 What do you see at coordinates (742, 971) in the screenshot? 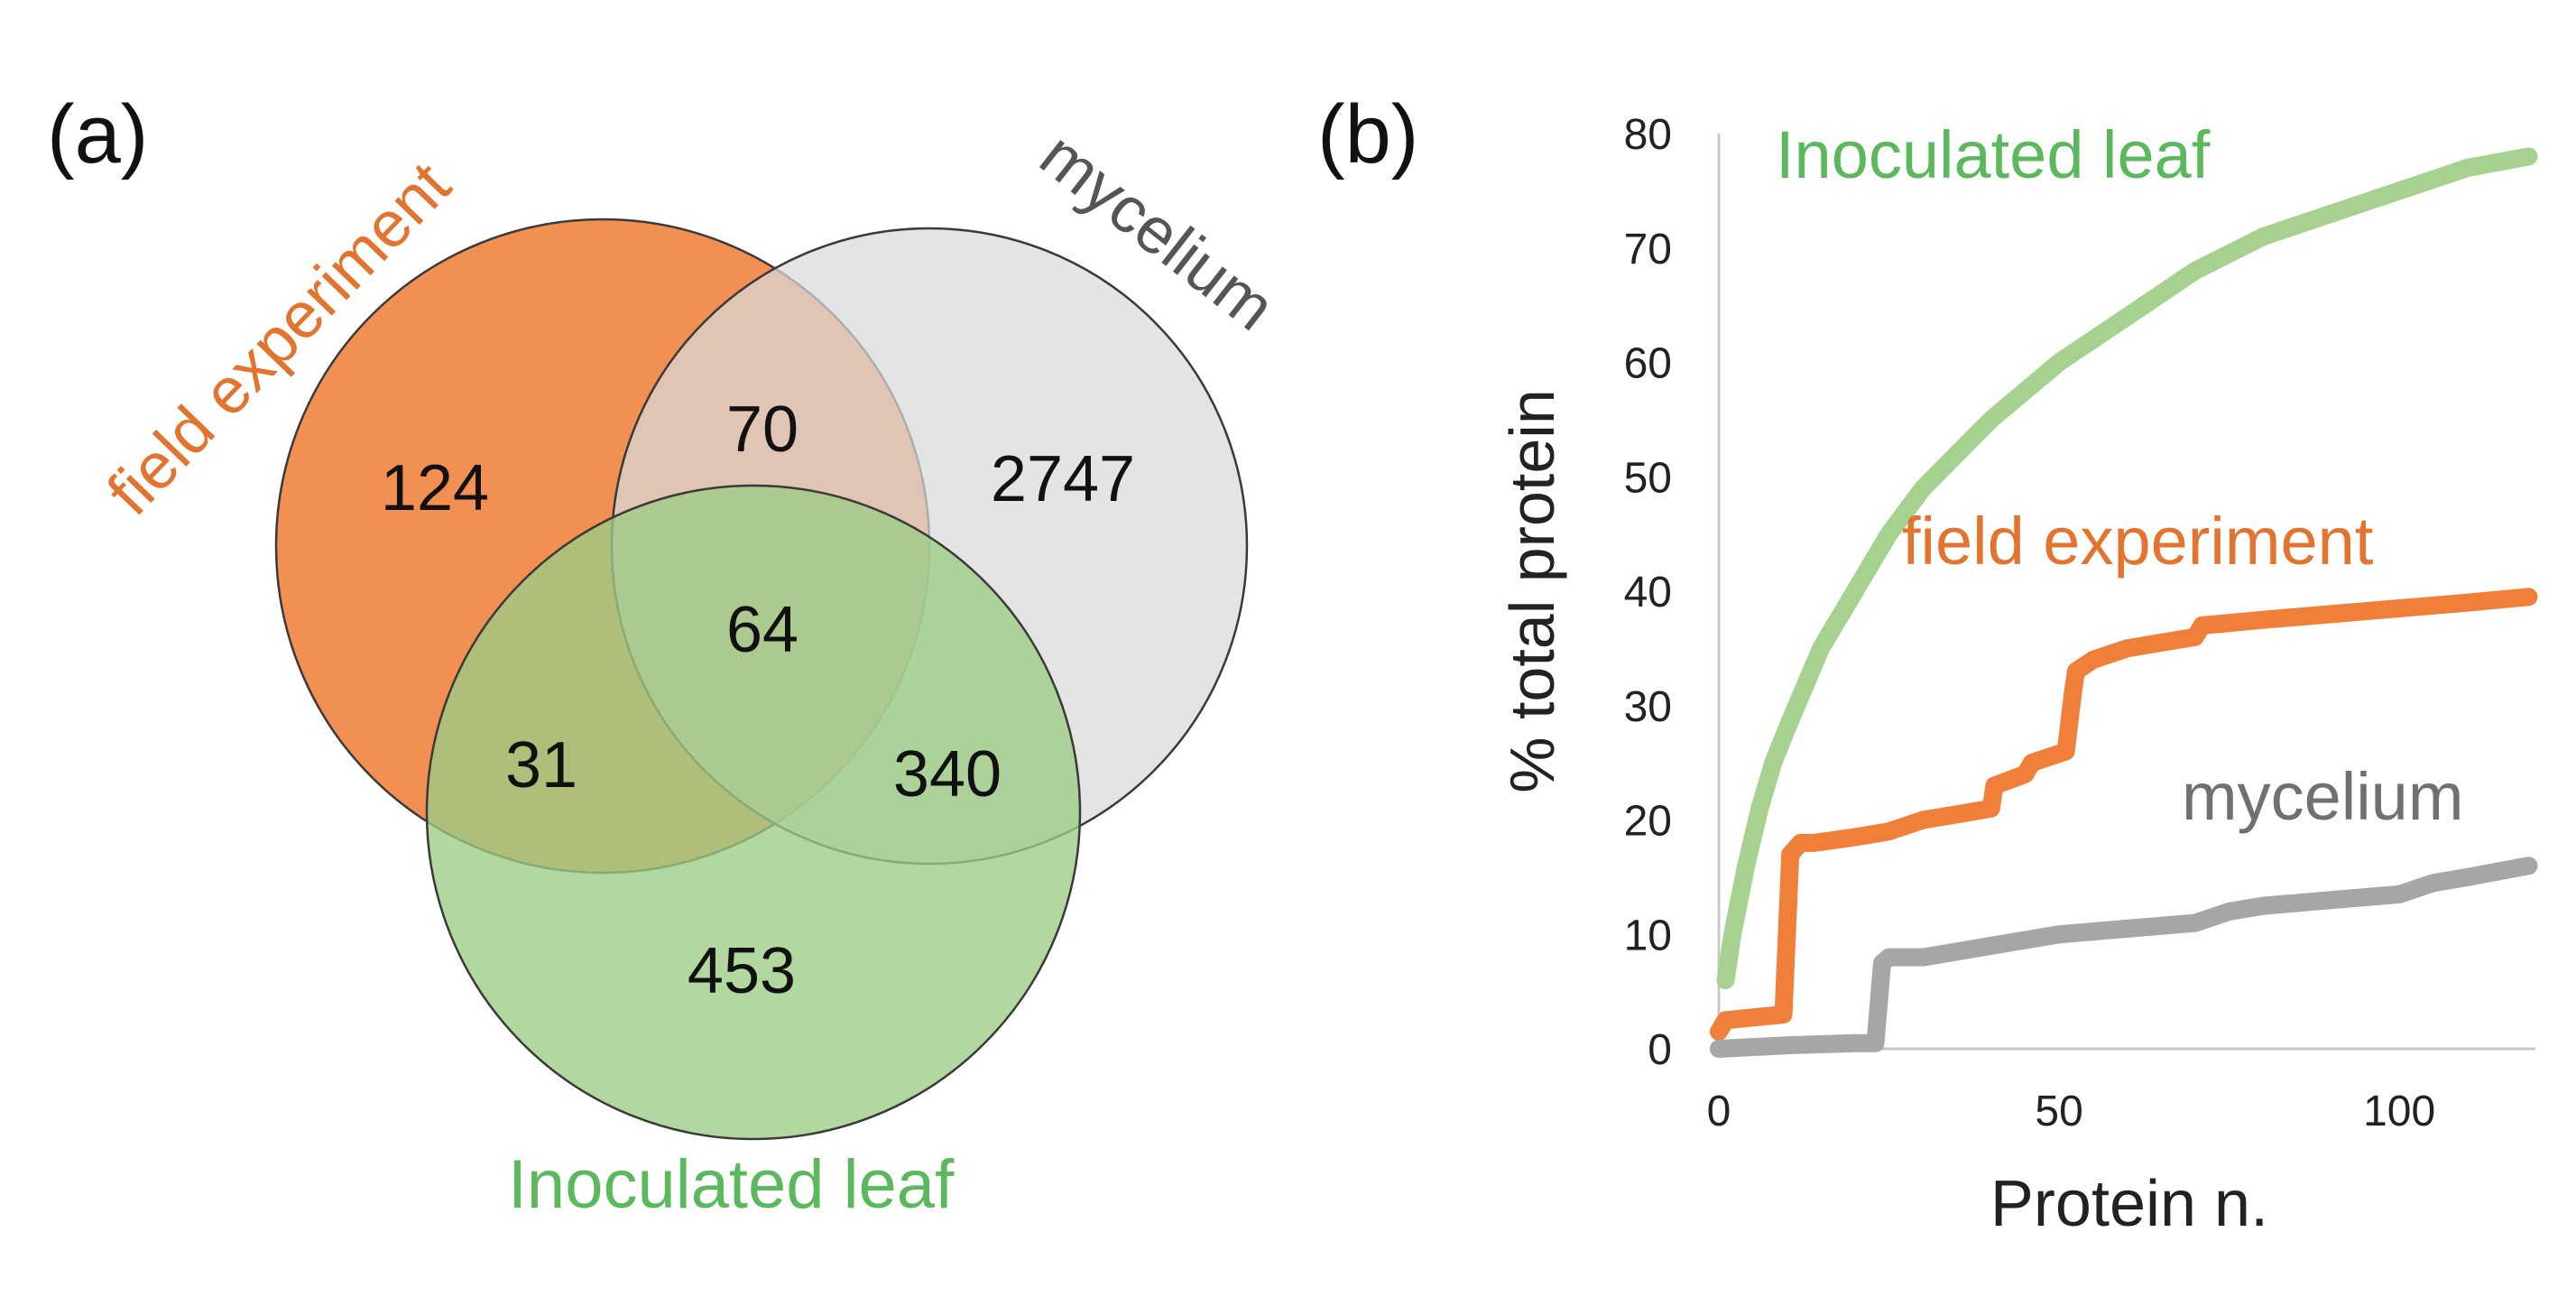
I see `count-leaf-only: 453` at bounding box center [742, 971].